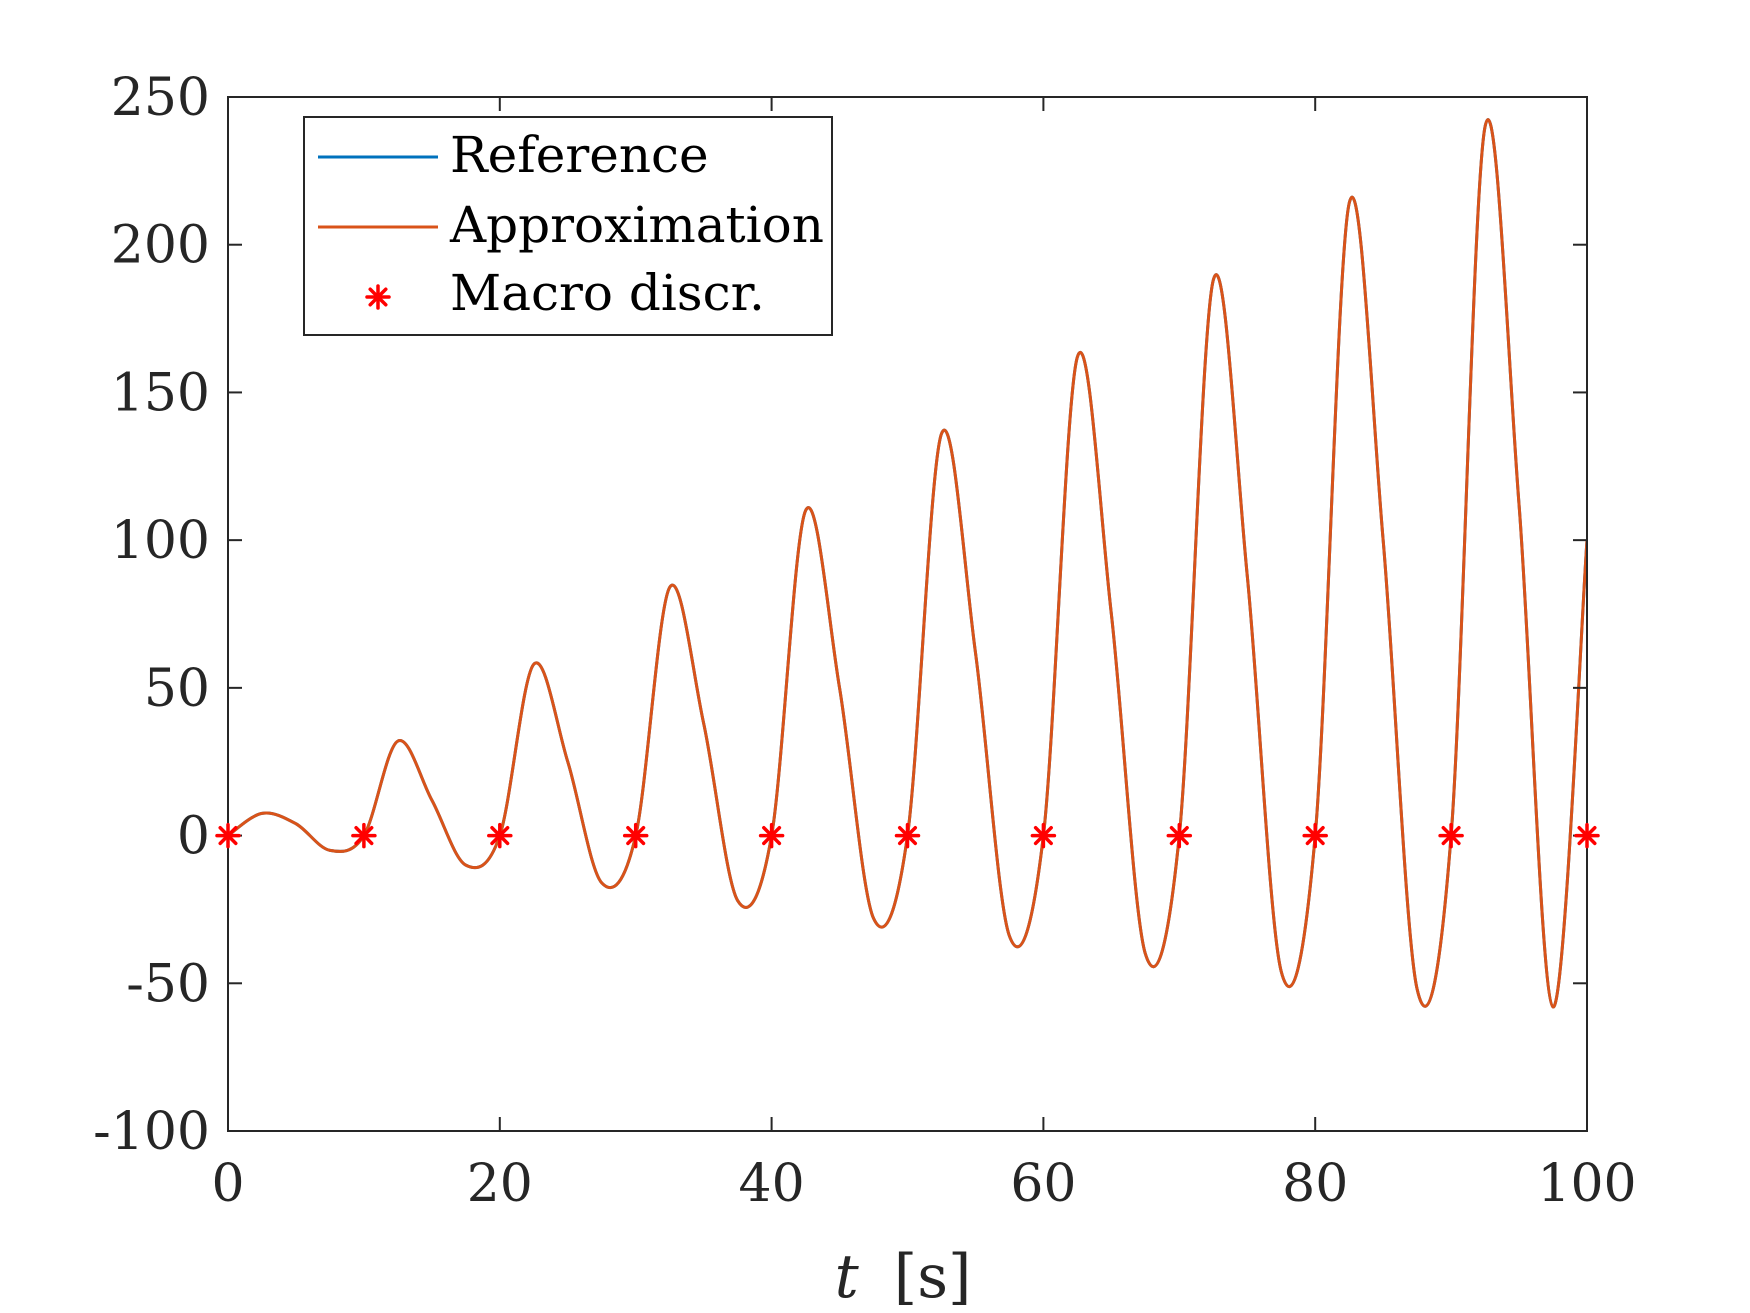  Describe the element at coordinates (847, 1277) in the screenshot. I see `x-axis-variable: t` at that location.